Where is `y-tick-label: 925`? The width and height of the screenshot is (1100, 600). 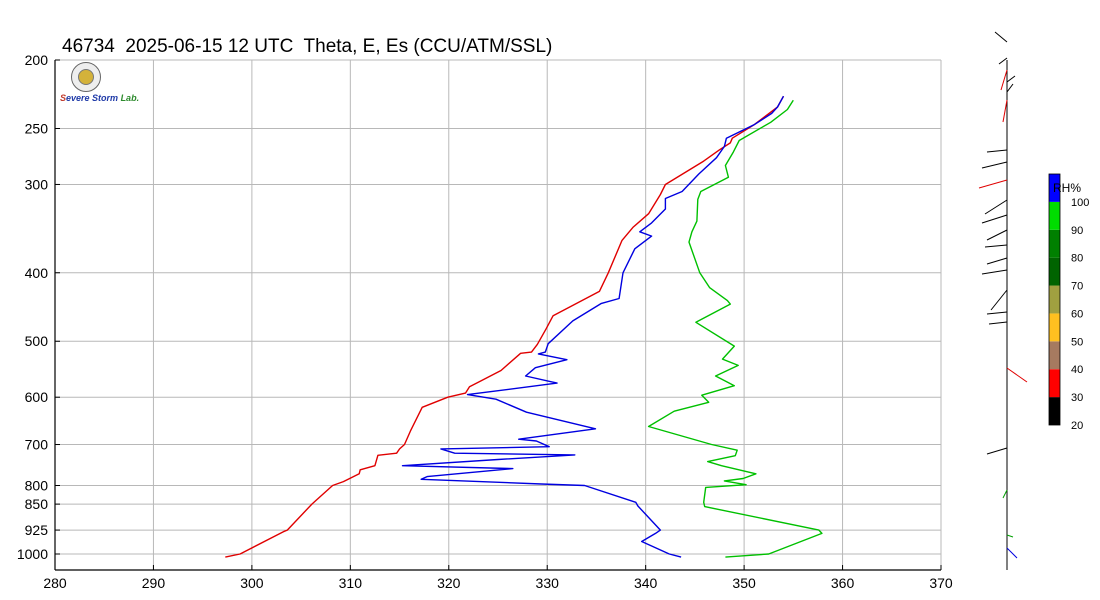 y-tick-label: 925 is located at coordinates (37, 530).